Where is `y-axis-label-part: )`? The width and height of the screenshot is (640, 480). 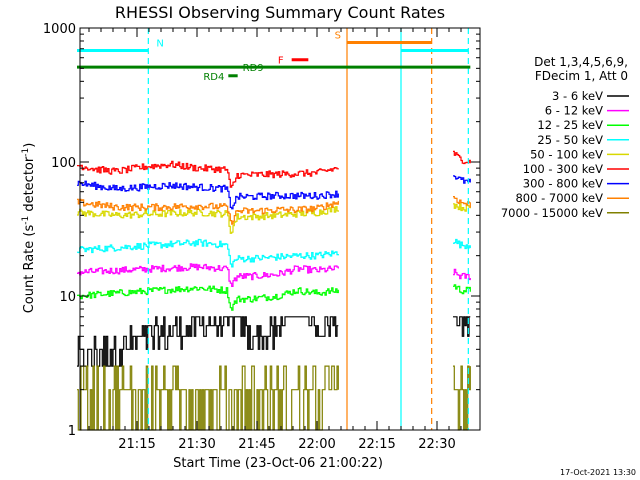
y-axis-label-part: ) is located at coordinates (29, 145).